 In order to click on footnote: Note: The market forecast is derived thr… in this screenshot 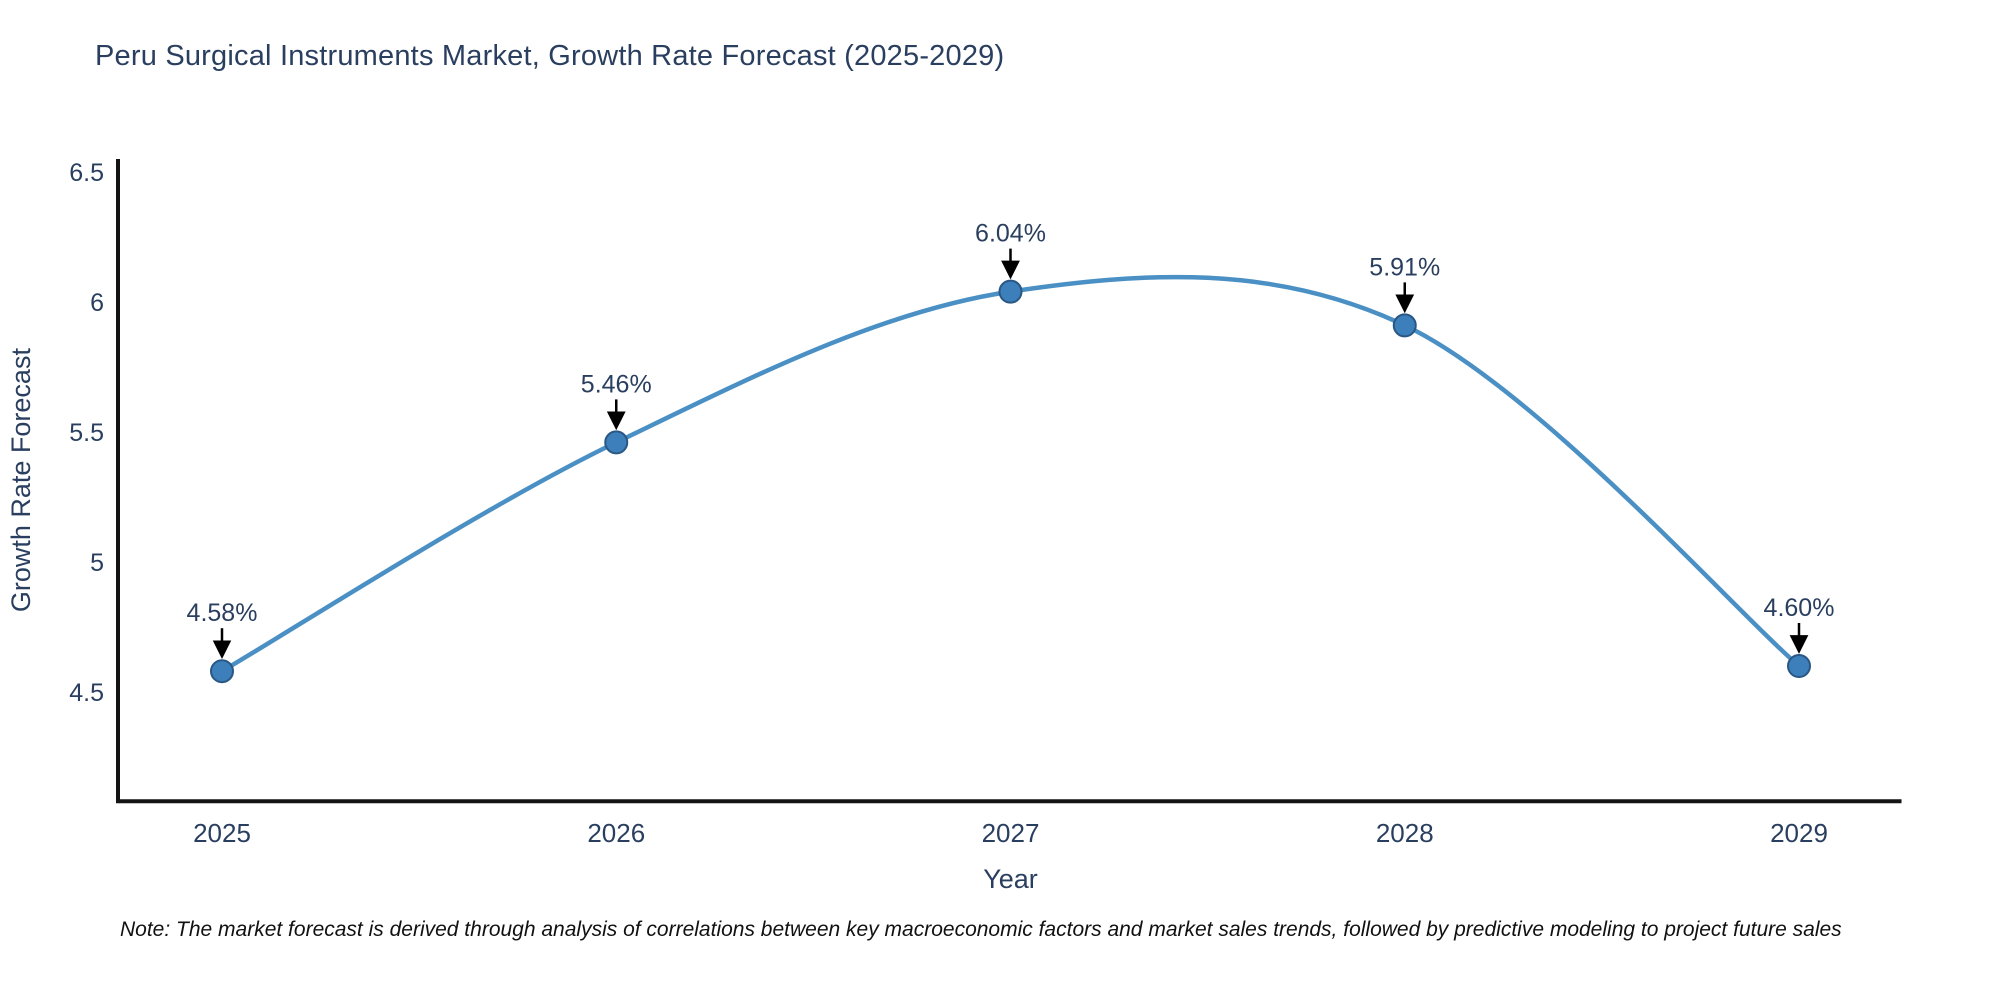, I will do `click(981, 929)`.